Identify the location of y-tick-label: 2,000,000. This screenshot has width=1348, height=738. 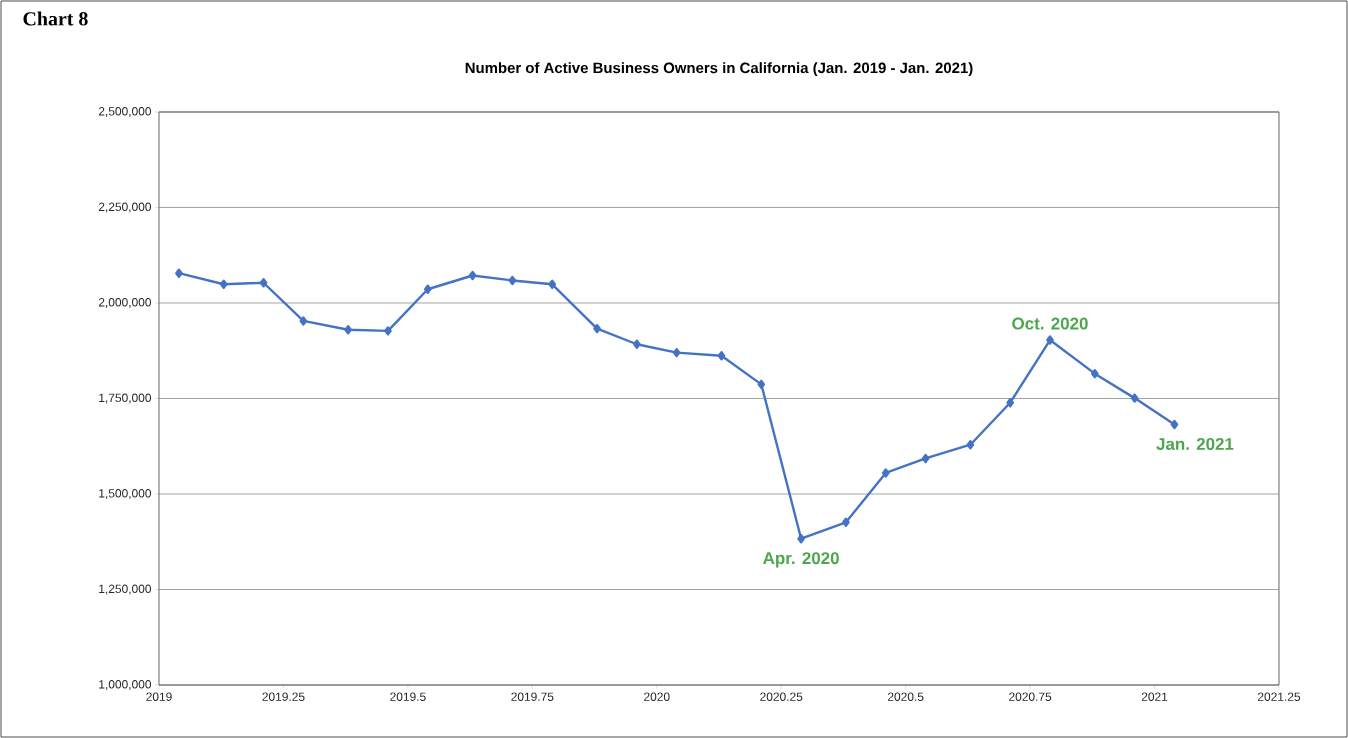
(125, 303).